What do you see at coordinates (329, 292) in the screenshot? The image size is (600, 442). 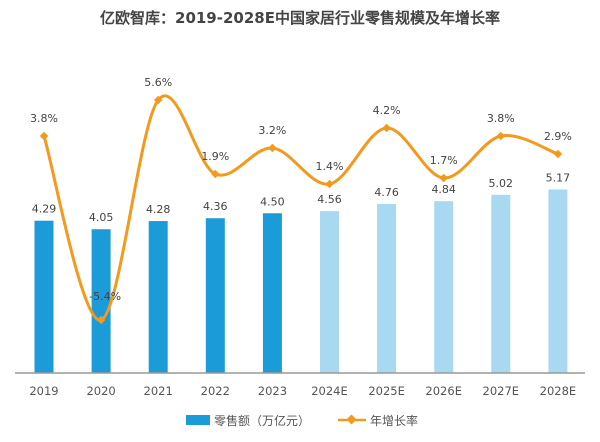 I see `bar-2024E` at bounding box center [329, 292].